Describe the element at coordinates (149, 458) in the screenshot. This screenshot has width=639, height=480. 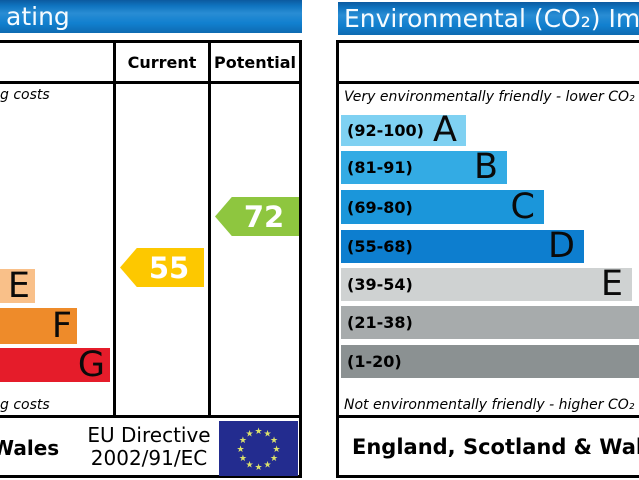
I see `eu-directive-line2: 2002/91/EC` at that location.